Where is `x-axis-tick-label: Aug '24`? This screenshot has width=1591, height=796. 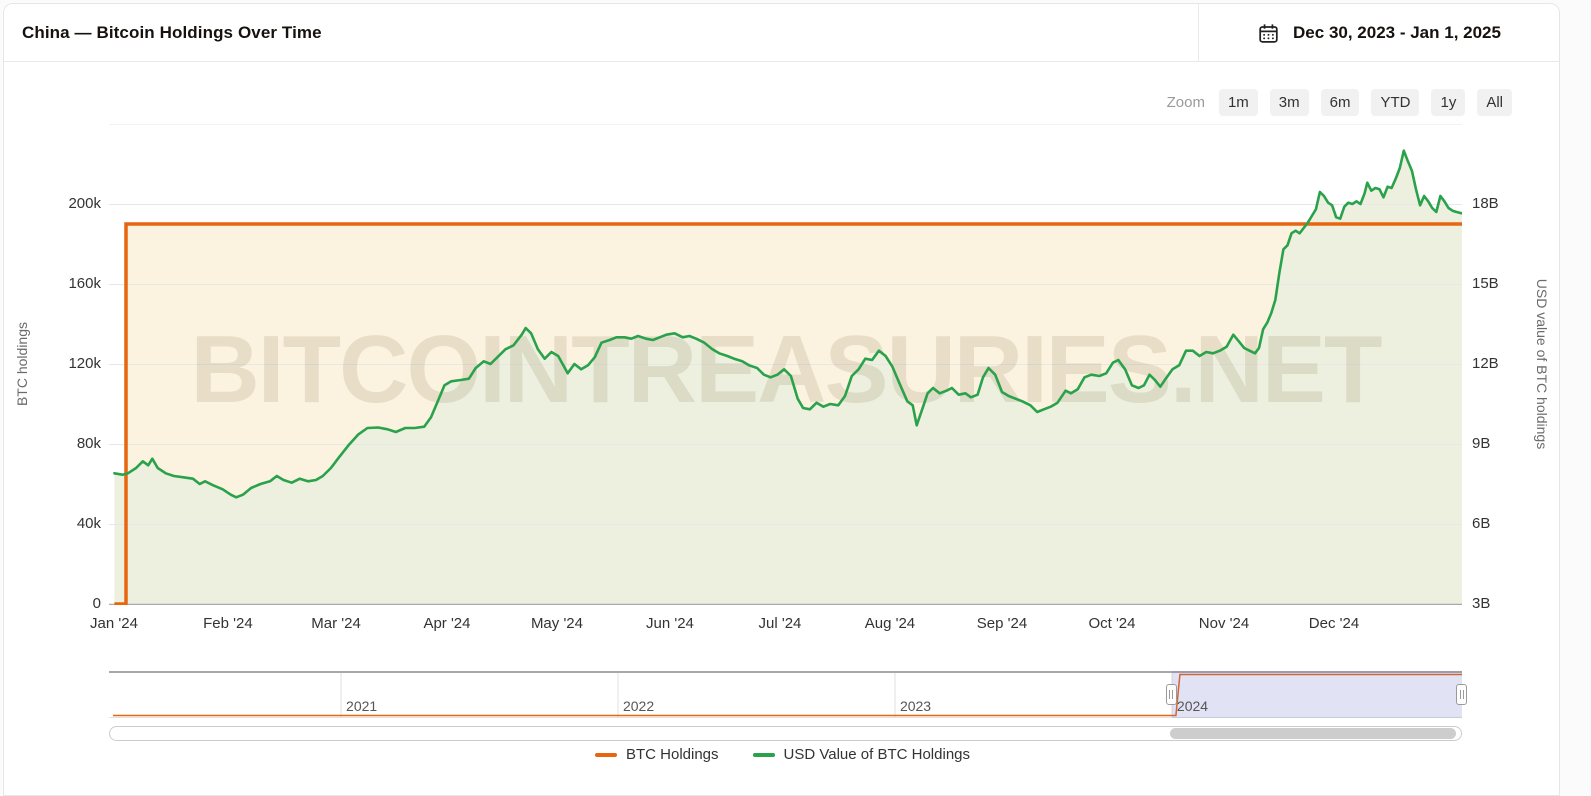
x-axis-tick-label: Aug '24 is located at coordinates (890, 623).